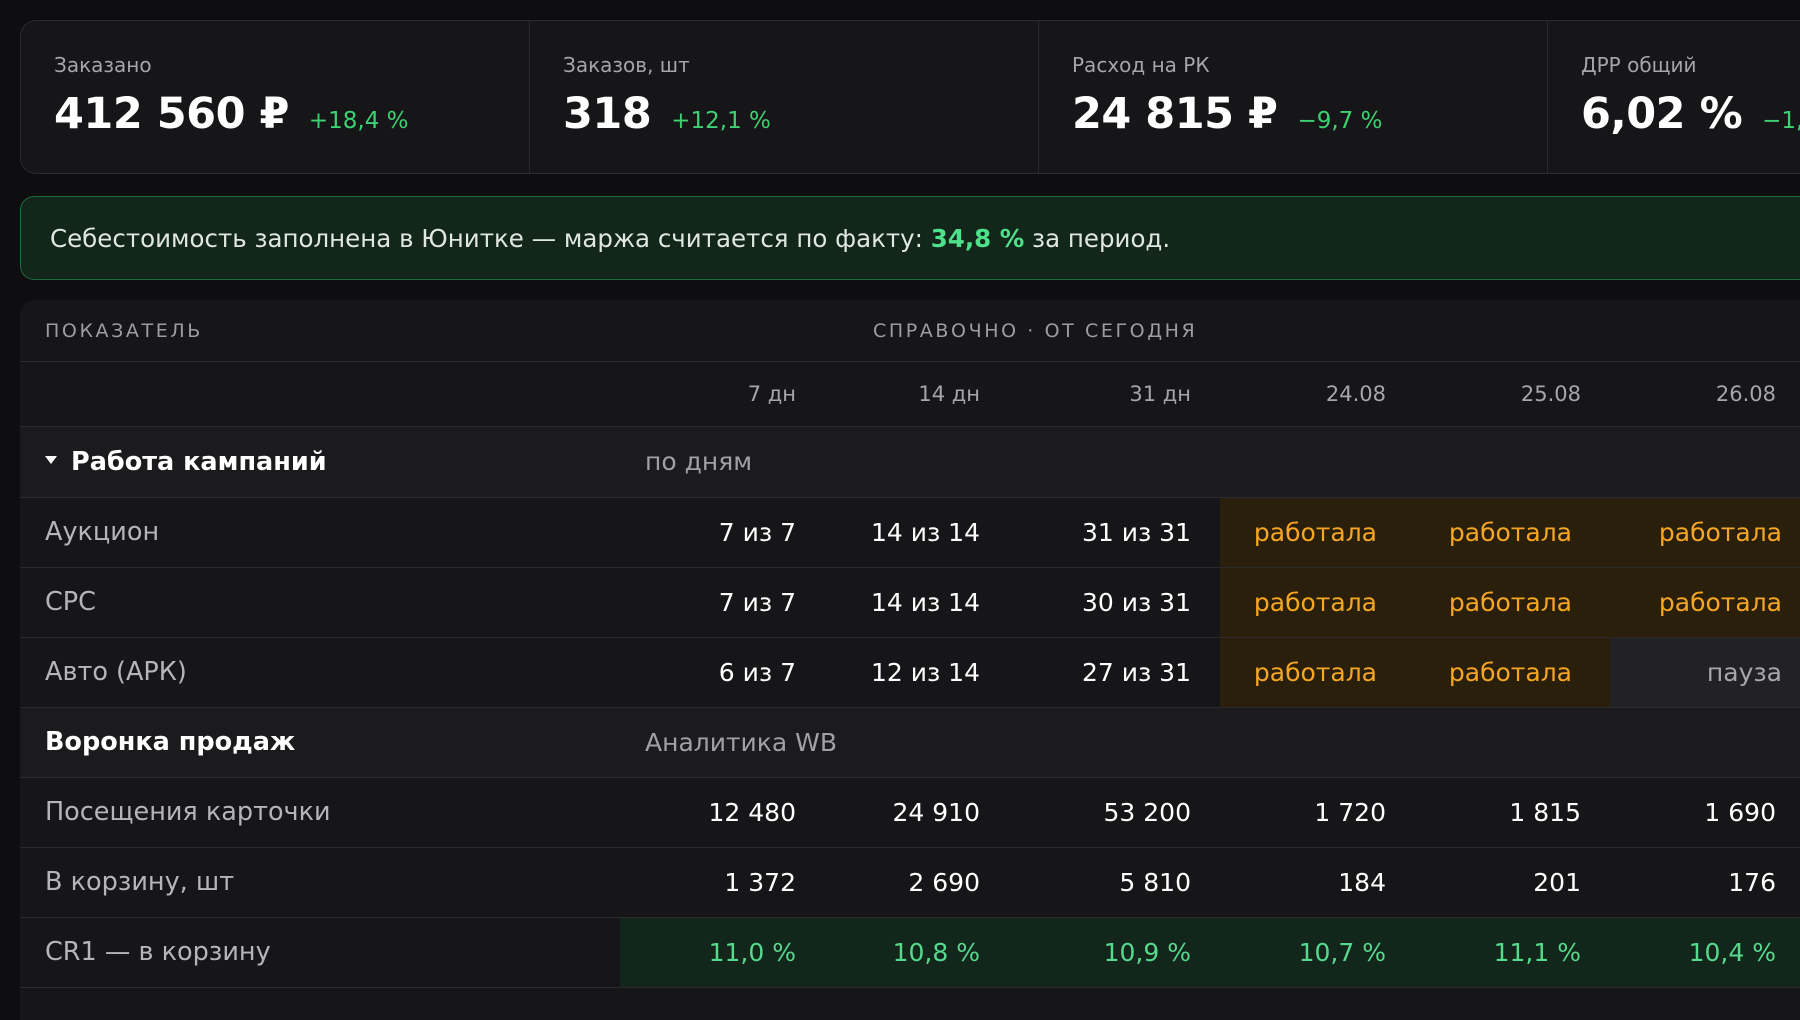  I want to click on value-cell: 10,7 %, so click(1342, 952).